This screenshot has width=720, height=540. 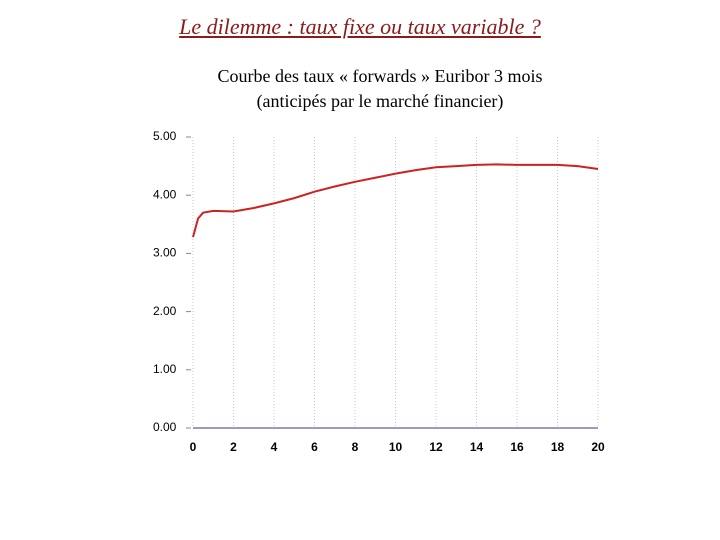 I want to click on x-tick-label: 8, so click(x=355, y=447).